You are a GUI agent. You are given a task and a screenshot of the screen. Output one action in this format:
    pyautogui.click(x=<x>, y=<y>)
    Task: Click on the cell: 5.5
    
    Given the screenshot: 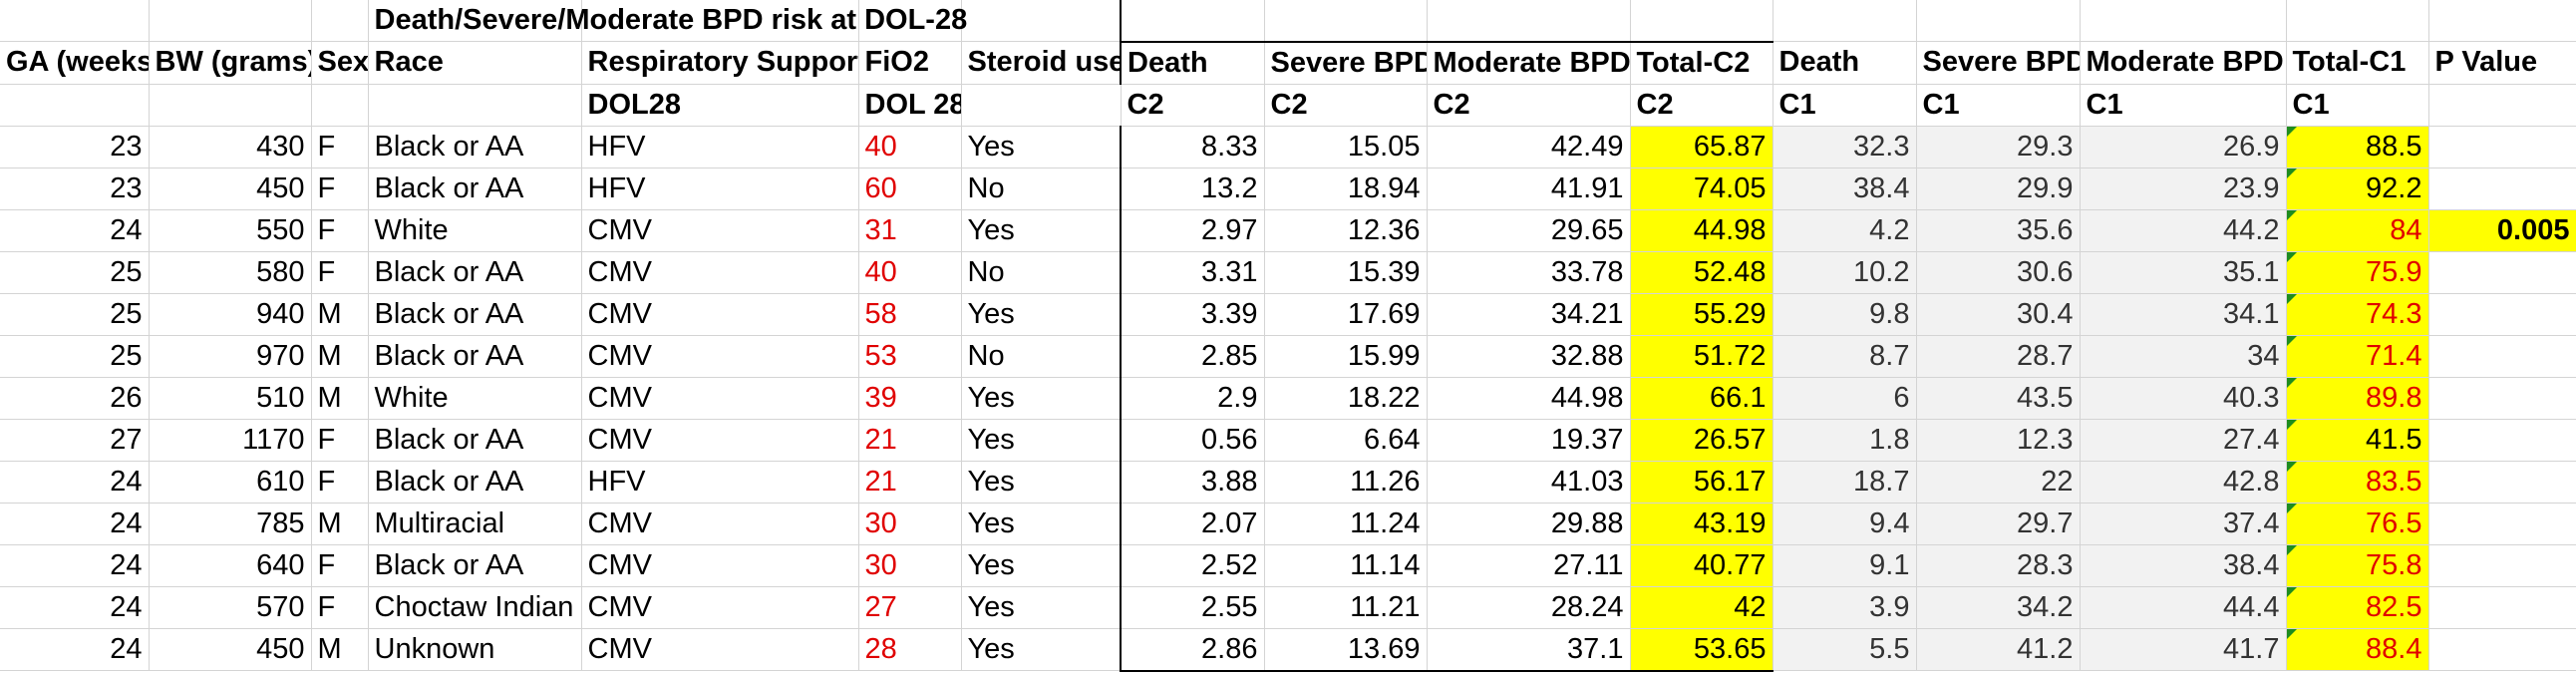 What is the action you would take?
    pyautogui.click(x=1844, y=649)
    